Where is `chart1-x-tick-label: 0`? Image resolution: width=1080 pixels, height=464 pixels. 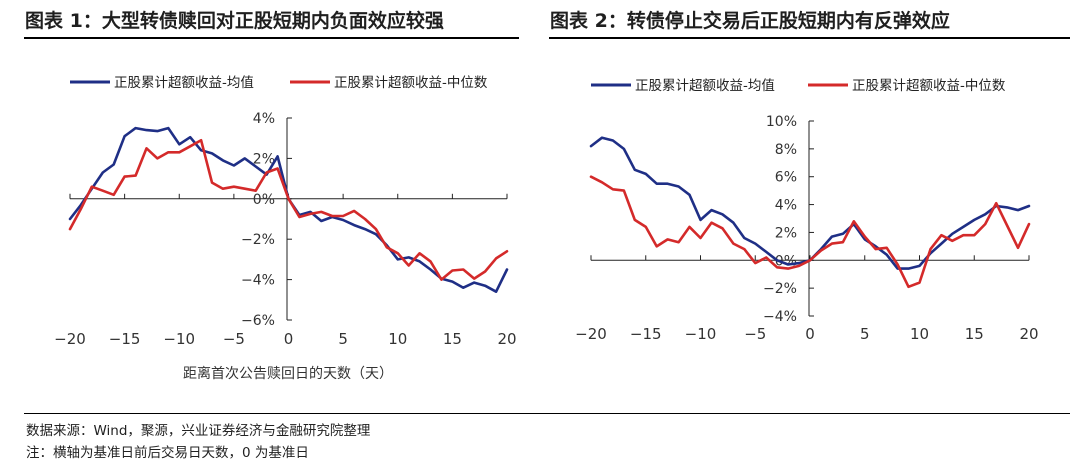
chart1-x-tick-label: 0 is located at coordinates (289, 339).